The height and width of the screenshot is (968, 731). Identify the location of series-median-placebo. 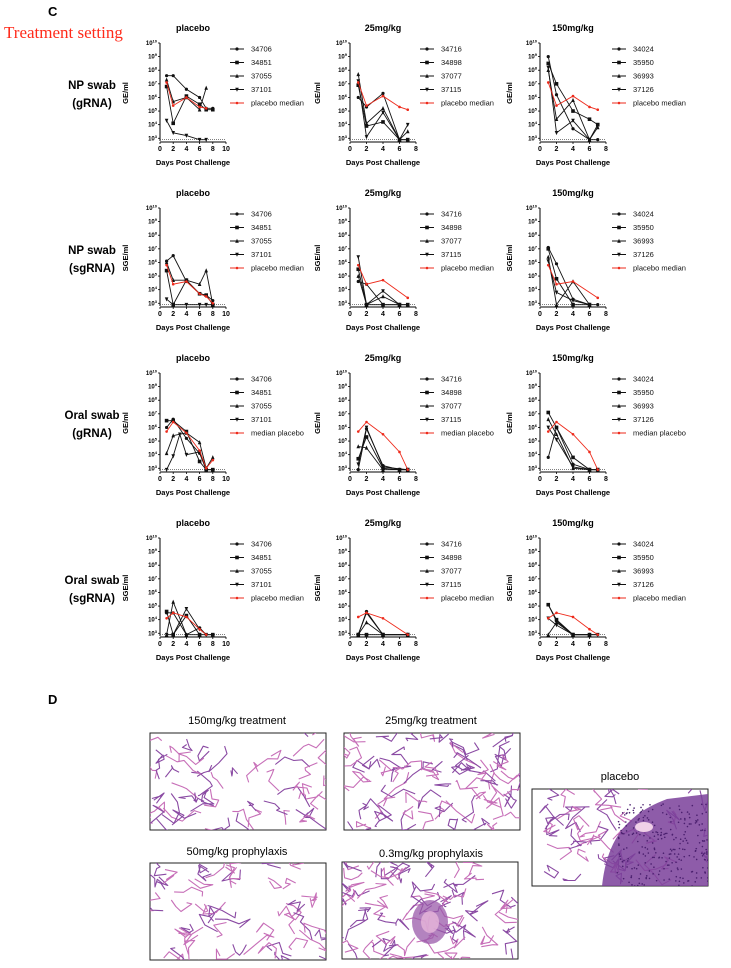
(190, 445).